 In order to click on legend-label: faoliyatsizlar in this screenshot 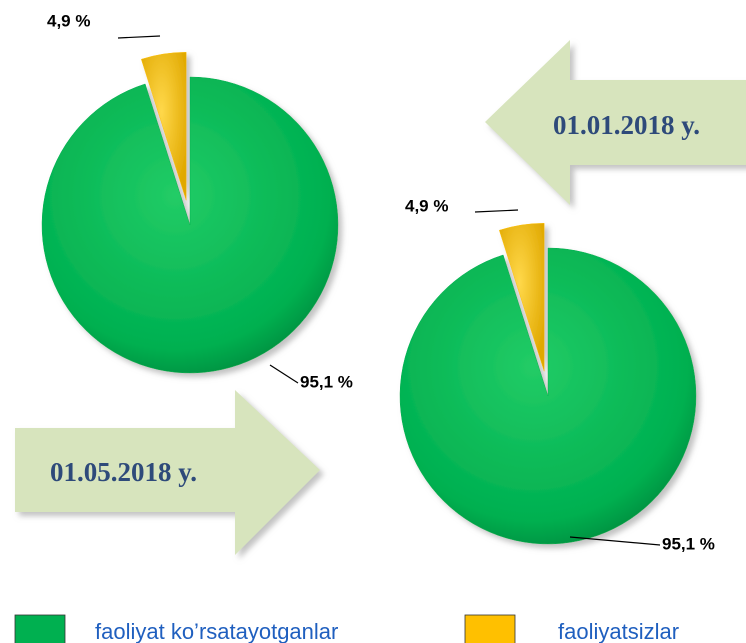, I will do `click(618, 631)`.